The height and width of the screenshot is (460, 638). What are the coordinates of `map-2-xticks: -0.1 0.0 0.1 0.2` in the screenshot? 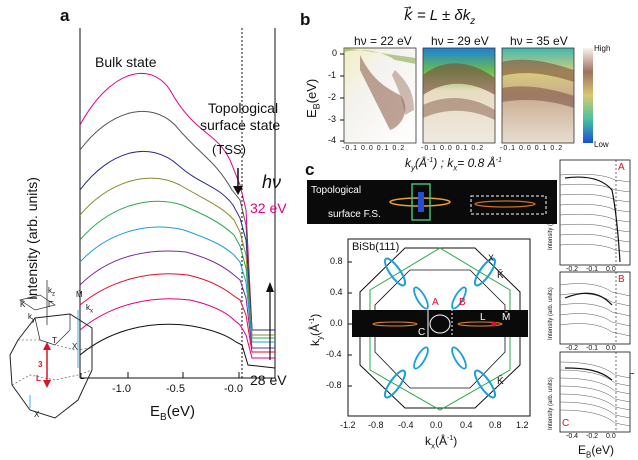 It's located at (453, 148).